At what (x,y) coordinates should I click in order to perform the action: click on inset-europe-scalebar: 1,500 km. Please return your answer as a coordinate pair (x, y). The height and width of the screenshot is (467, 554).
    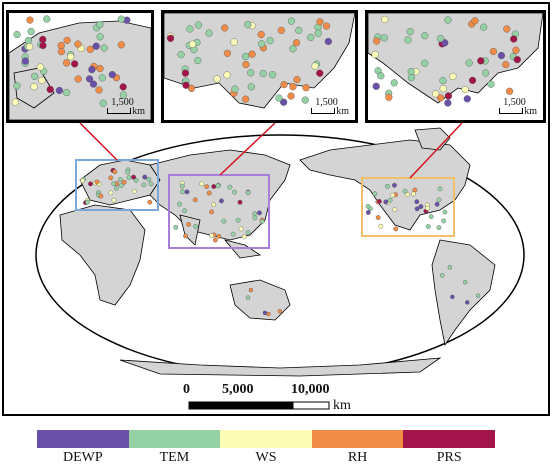
    Looking at the image, I should click on (126, 107).